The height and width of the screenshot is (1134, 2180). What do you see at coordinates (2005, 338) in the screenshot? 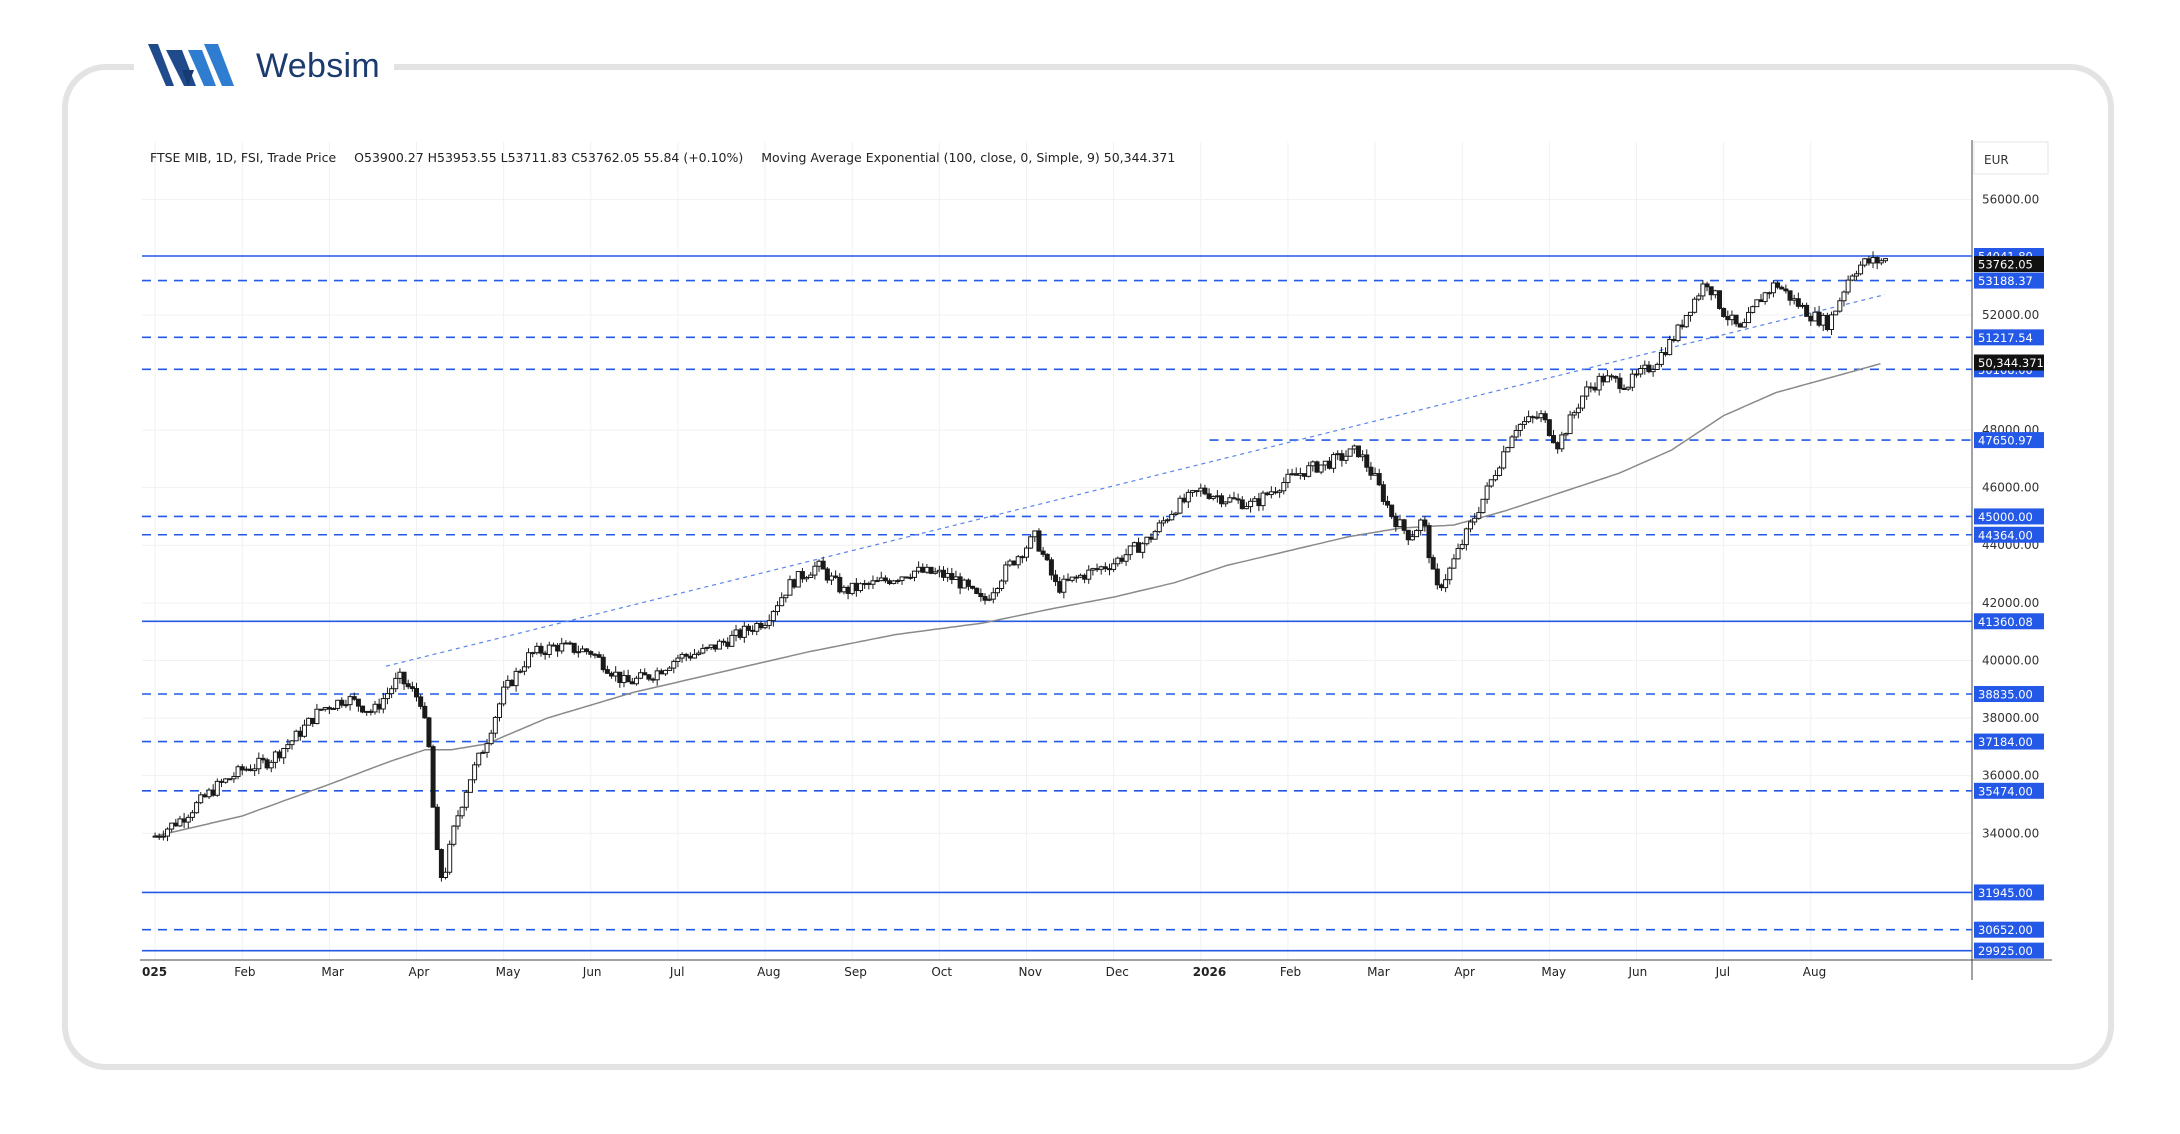
I see `level-badge: 51217.54` at bounding box center [2005, 338].